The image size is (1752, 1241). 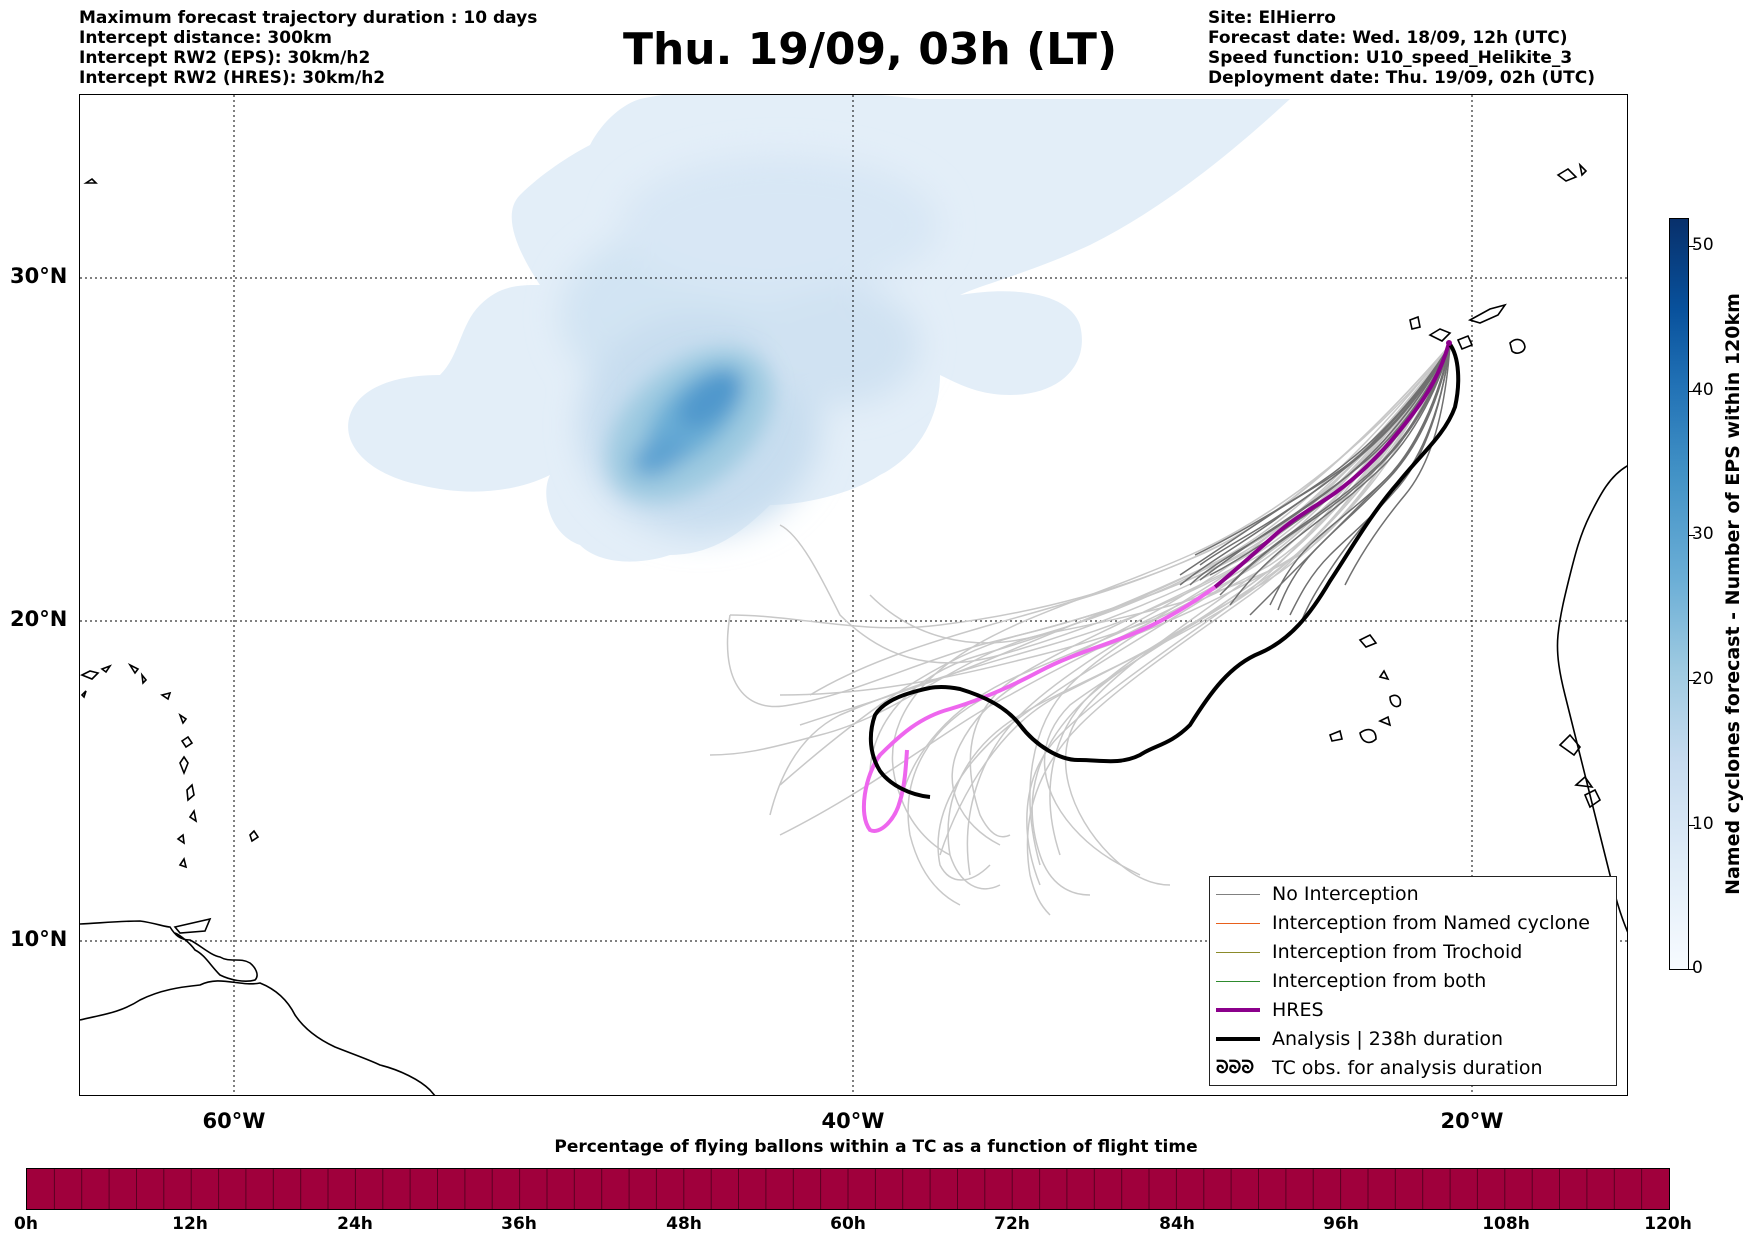 What do you see at coordinates (181, 839) in the screenshot?
I see `coastline-st-vincent` at bounding box center [181, 839].